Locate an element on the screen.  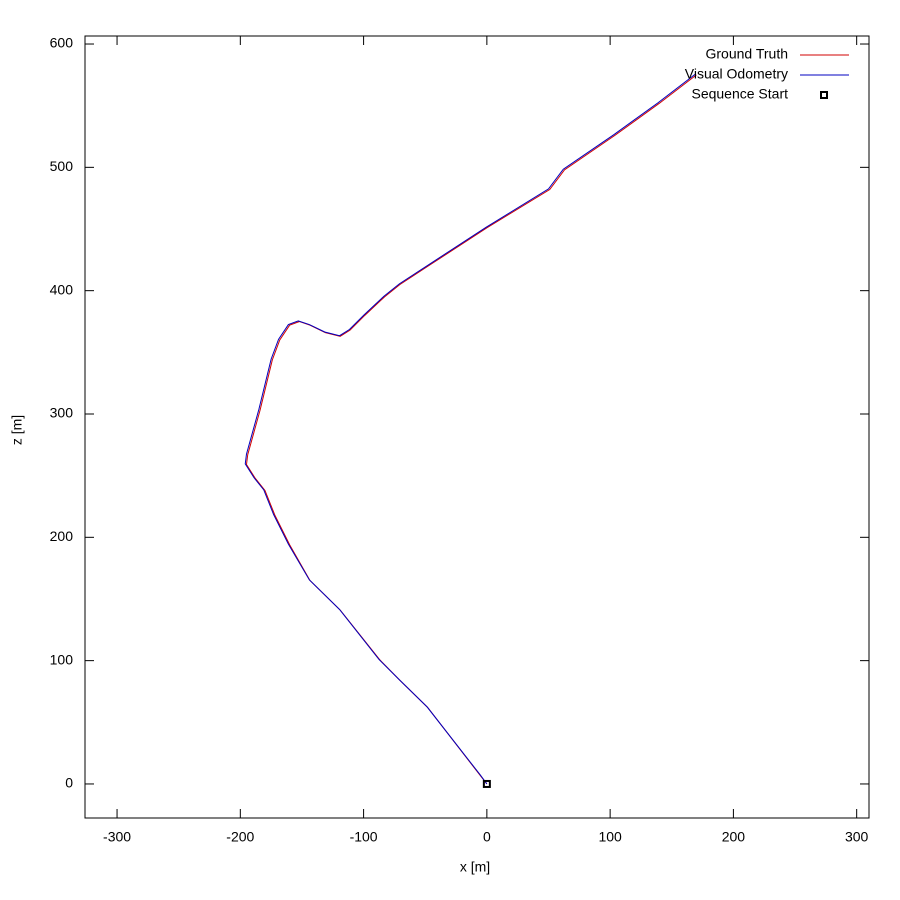
x-tick-label: 100 is located at coordinates (610, 837).